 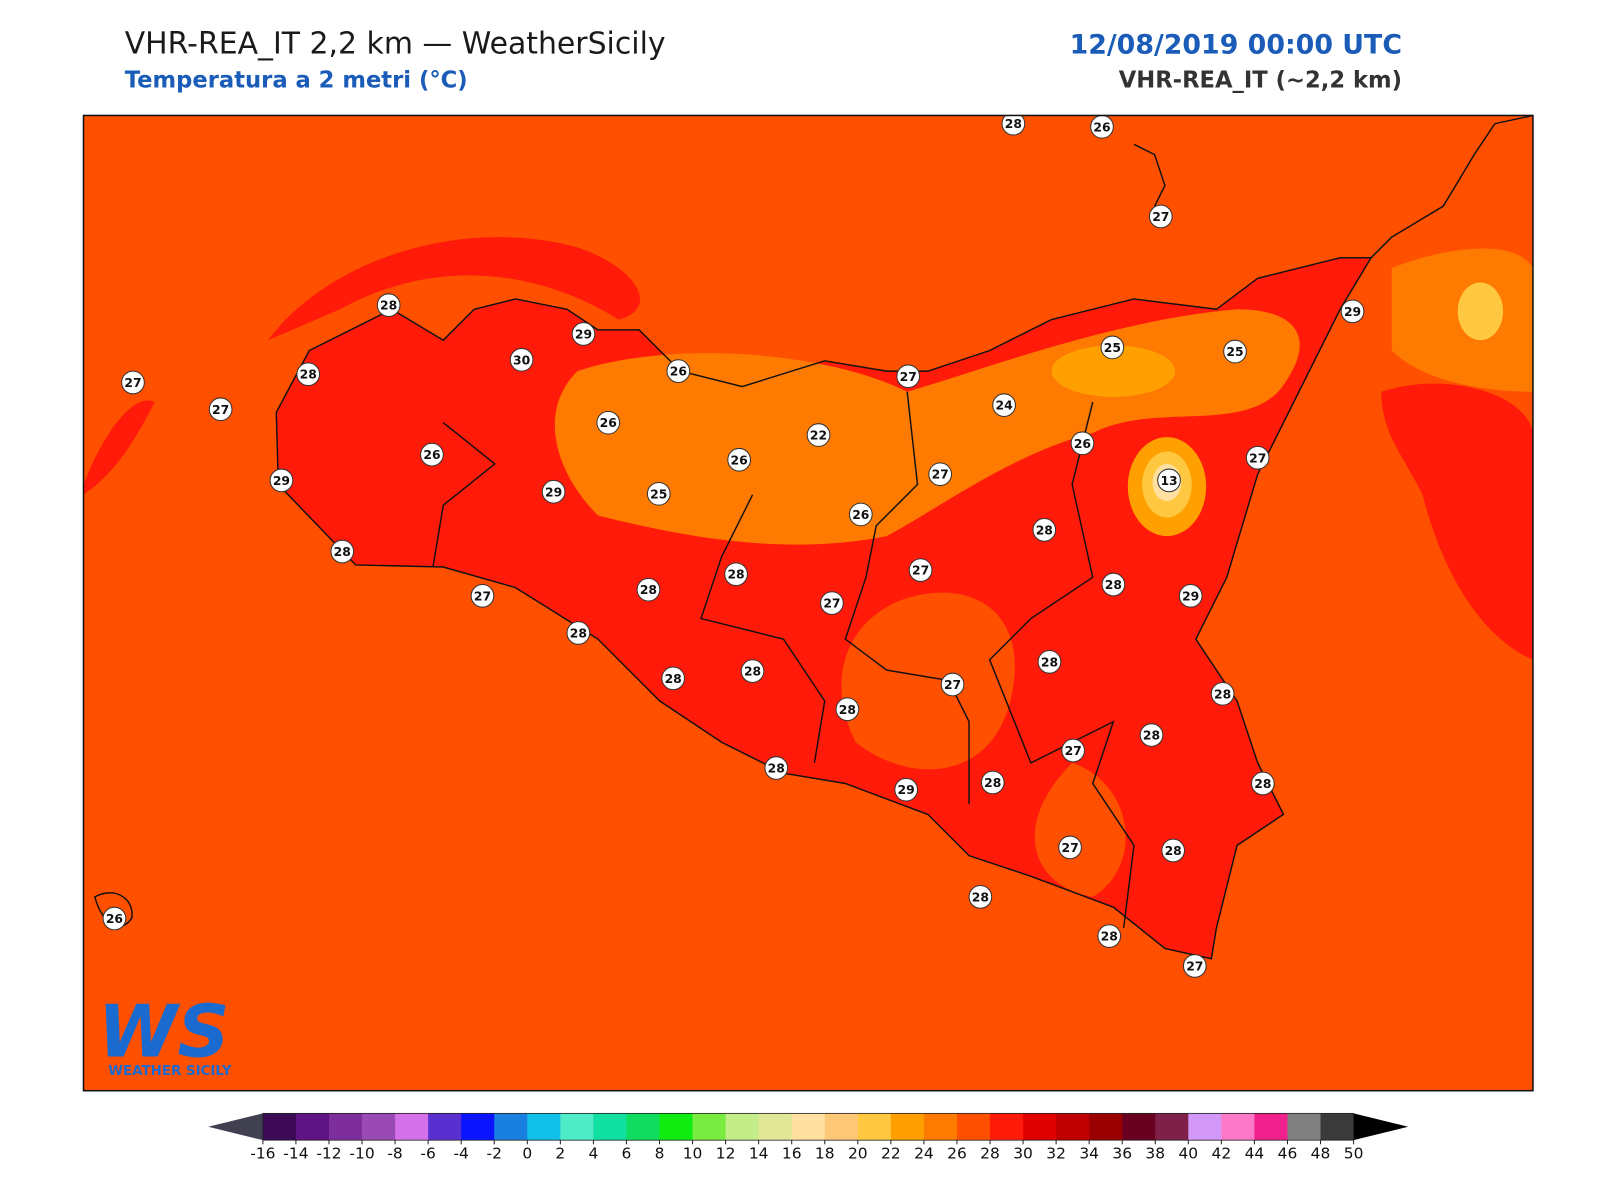 What do you see at coordinates (494, 1154) in the screenshot?
I see `colorbar-tick-label: -2` at bounding box center [494, 1154].